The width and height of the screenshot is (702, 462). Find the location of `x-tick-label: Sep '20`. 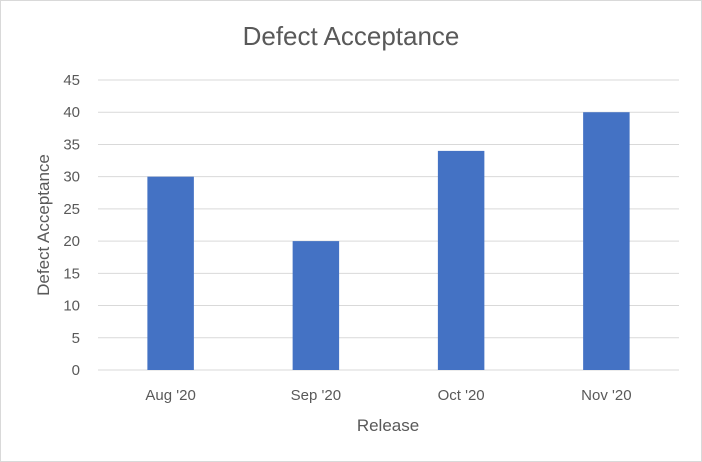

x-tick-label: Sep '20 is located at coordinates (316, 395).